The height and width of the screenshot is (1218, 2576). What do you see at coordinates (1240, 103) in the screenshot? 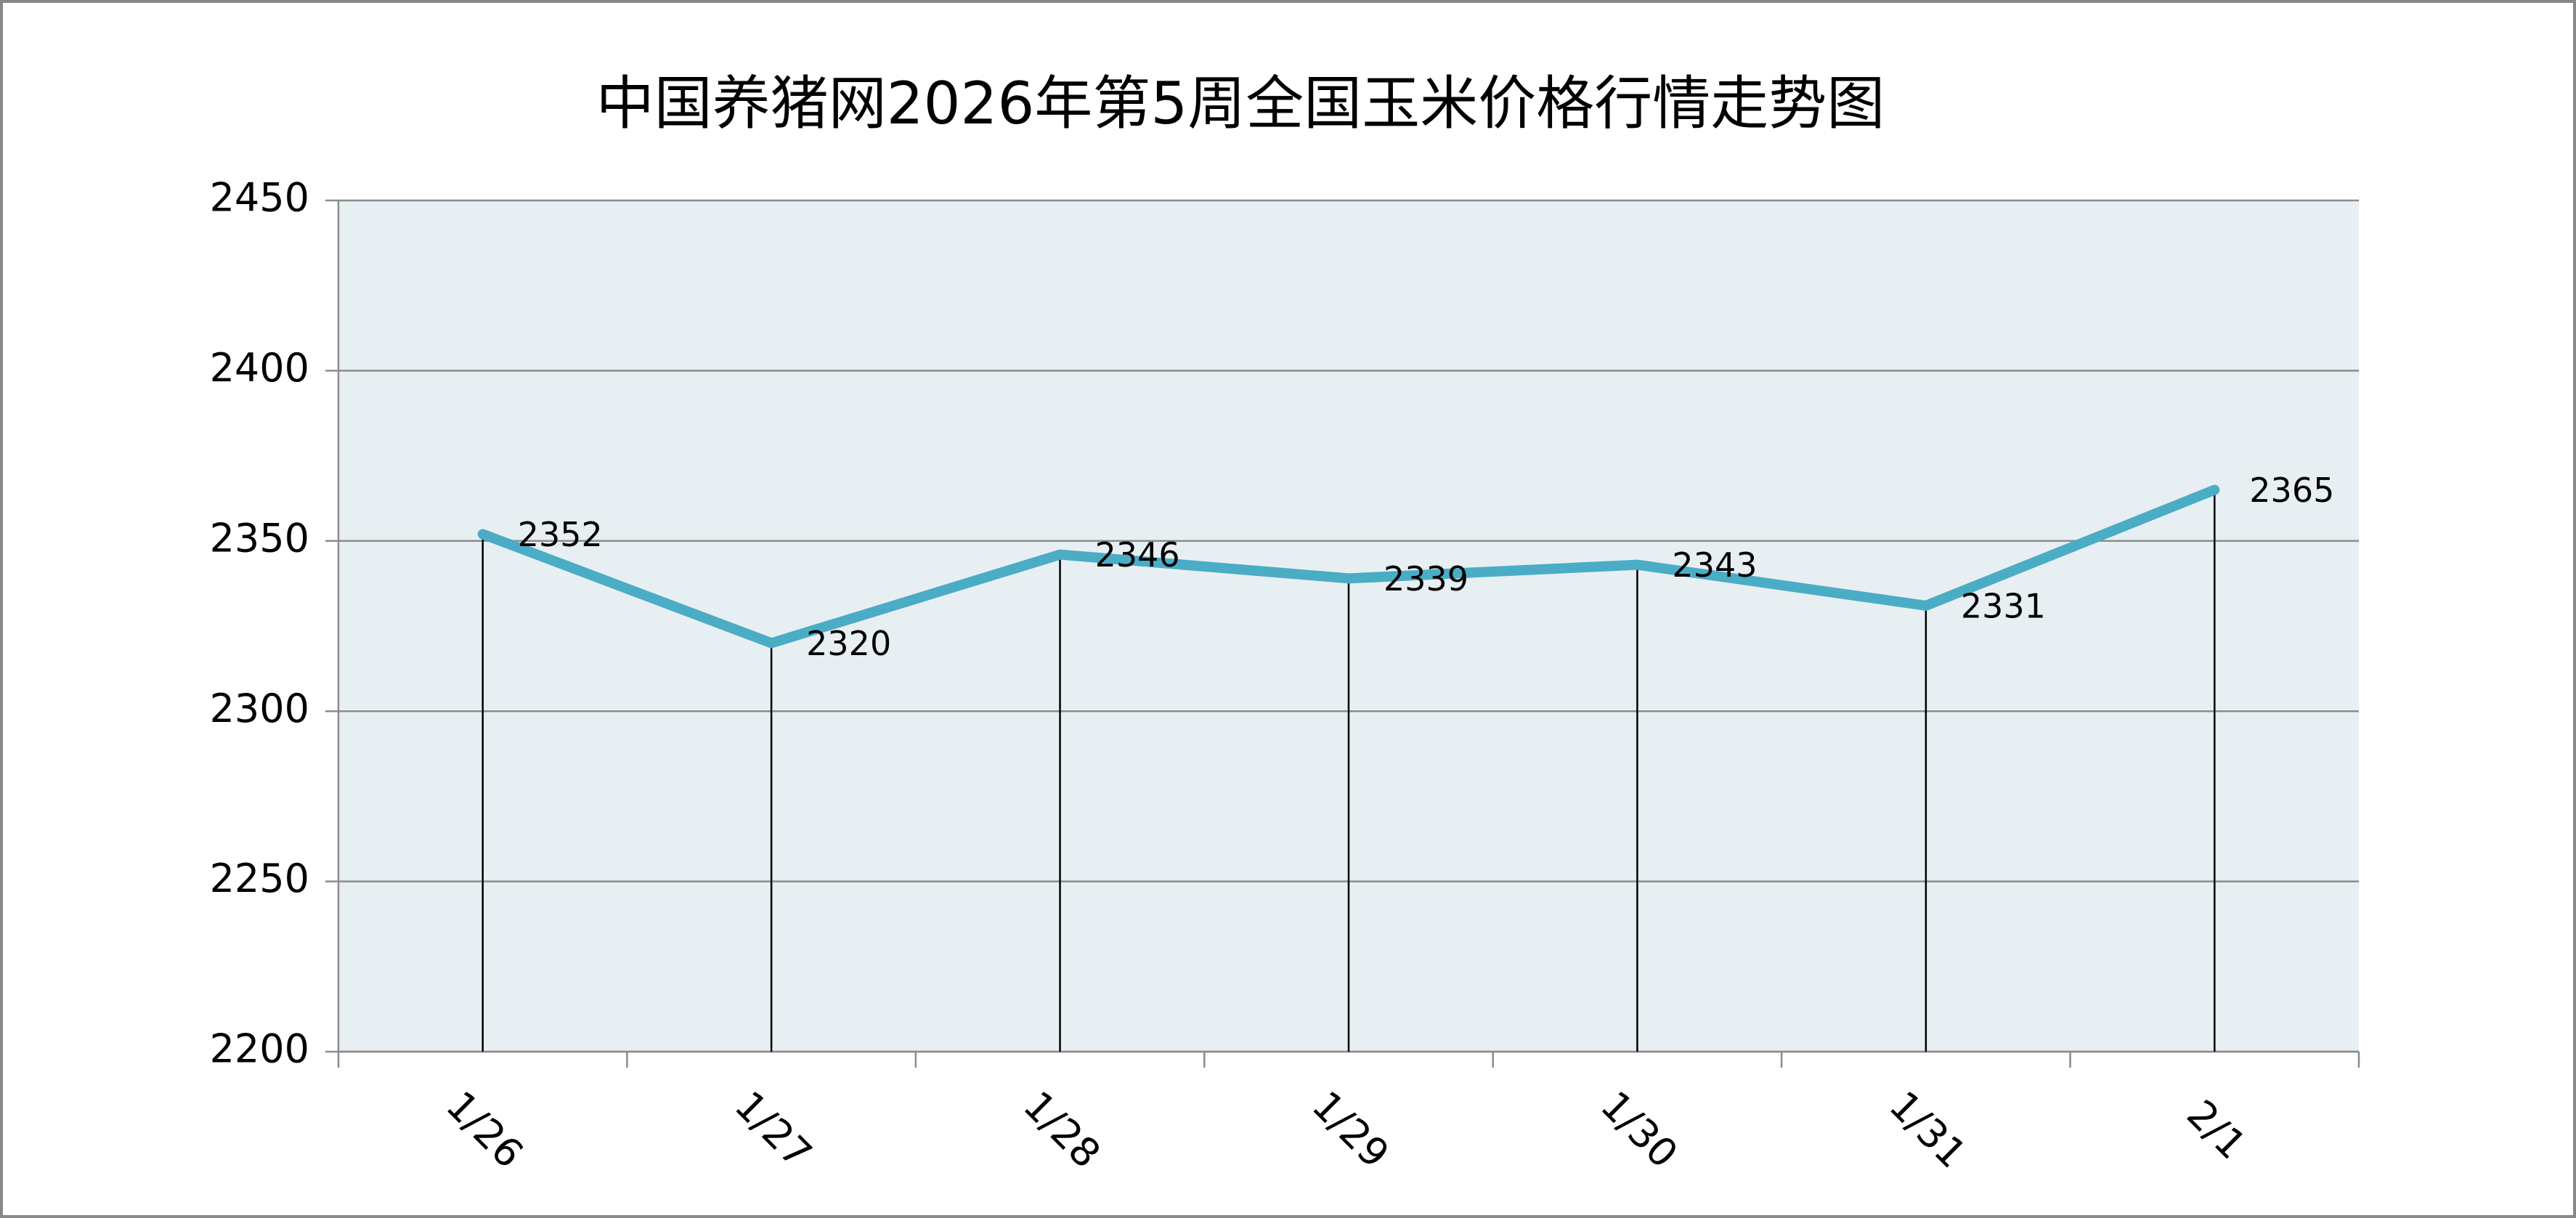
I see `chart-title: 中国养猪网2026年第5周全国玉米价格行情走势图` at bounding box center [1240, 103].